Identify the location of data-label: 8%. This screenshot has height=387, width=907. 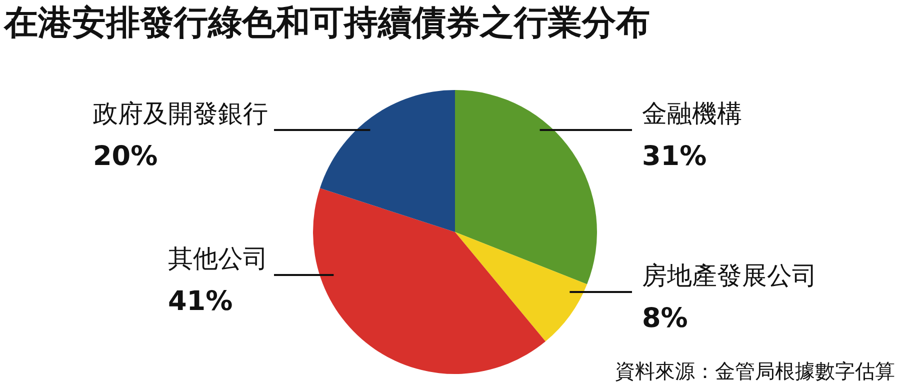
(665, 318).